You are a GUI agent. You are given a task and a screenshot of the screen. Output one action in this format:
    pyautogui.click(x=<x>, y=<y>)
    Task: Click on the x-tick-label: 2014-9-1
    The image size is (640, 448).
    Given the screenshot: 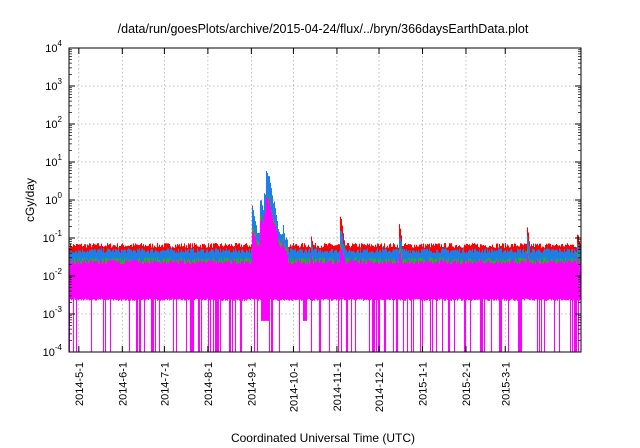 What is the action you would take?
    pyautogui.click(x=252, y=384)
    